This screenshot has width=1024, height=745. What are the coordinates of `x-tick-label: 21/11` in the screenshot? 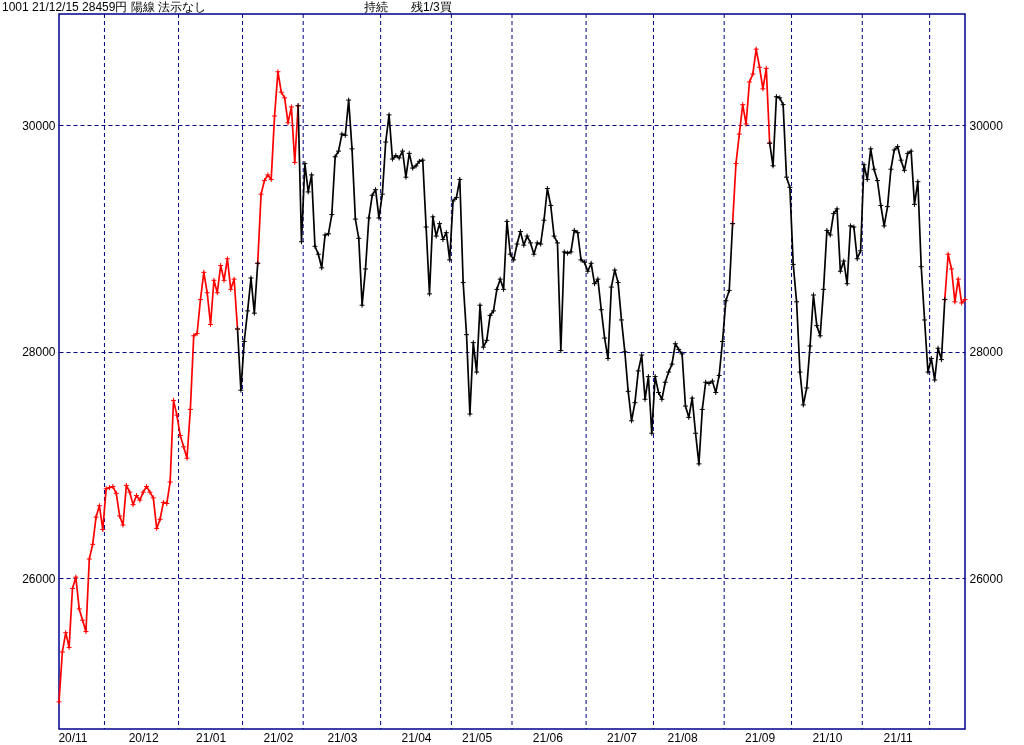 It's located at (898, 737).